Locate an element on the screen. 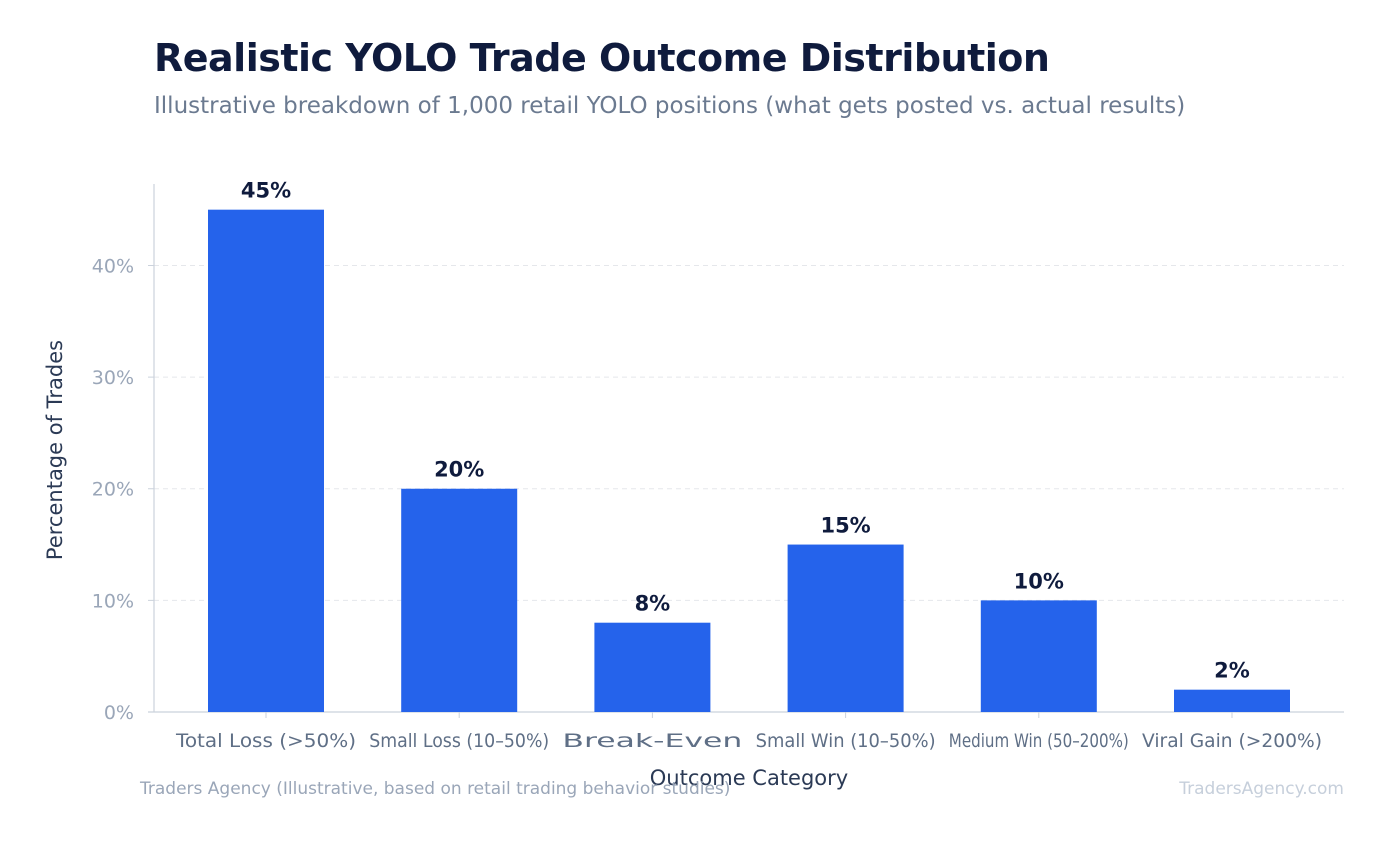 The image size is (1389, 845). y-tick-label: 30% is located at coordinates (113, 378).